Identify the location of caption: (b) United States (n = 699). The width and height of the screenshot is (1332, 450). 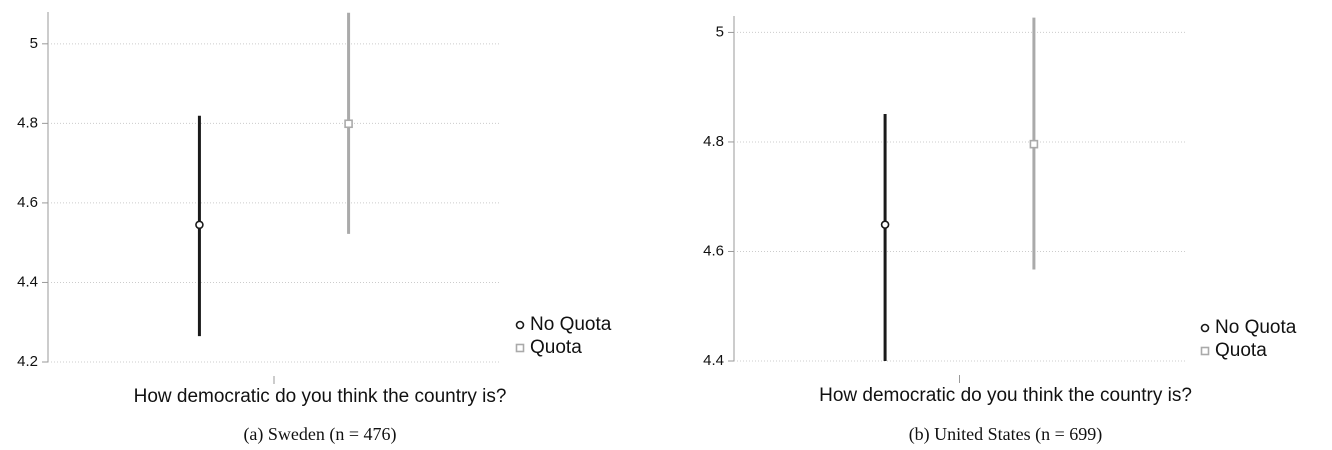
(1006, 434).